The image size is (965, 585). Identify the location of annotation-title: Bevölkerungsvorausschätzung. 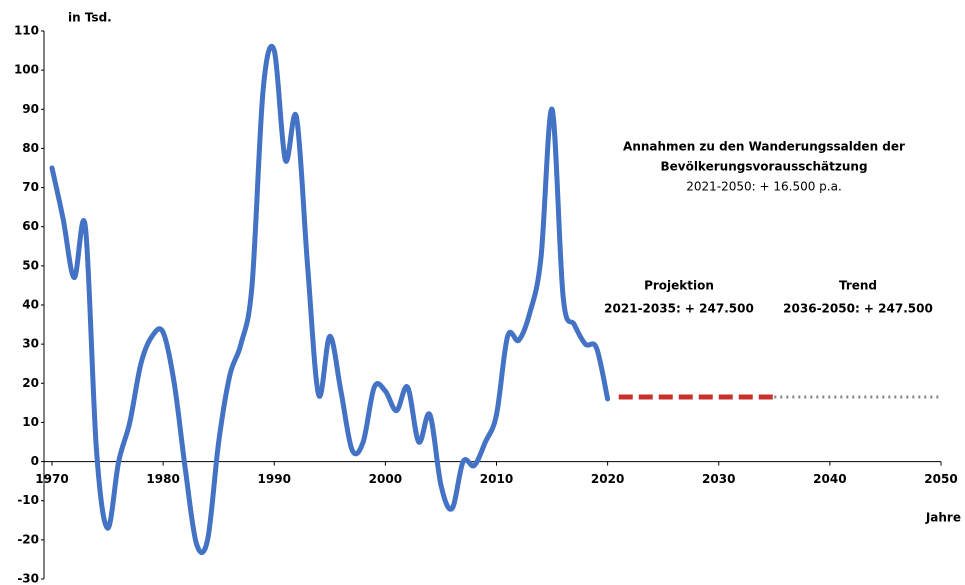
(763, 167).